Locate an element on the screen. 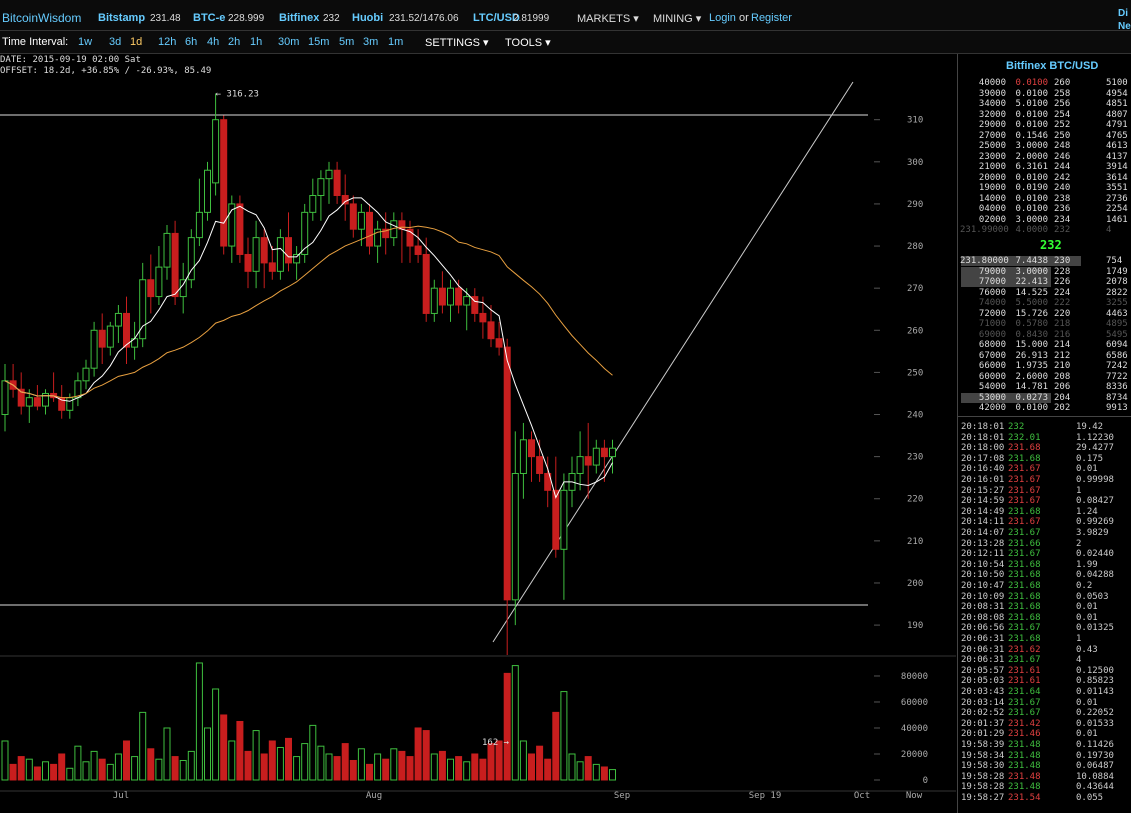 This screenshot has width=1131, height=813. trade-time: 20:10:54 is located at coordinates (983, 564).